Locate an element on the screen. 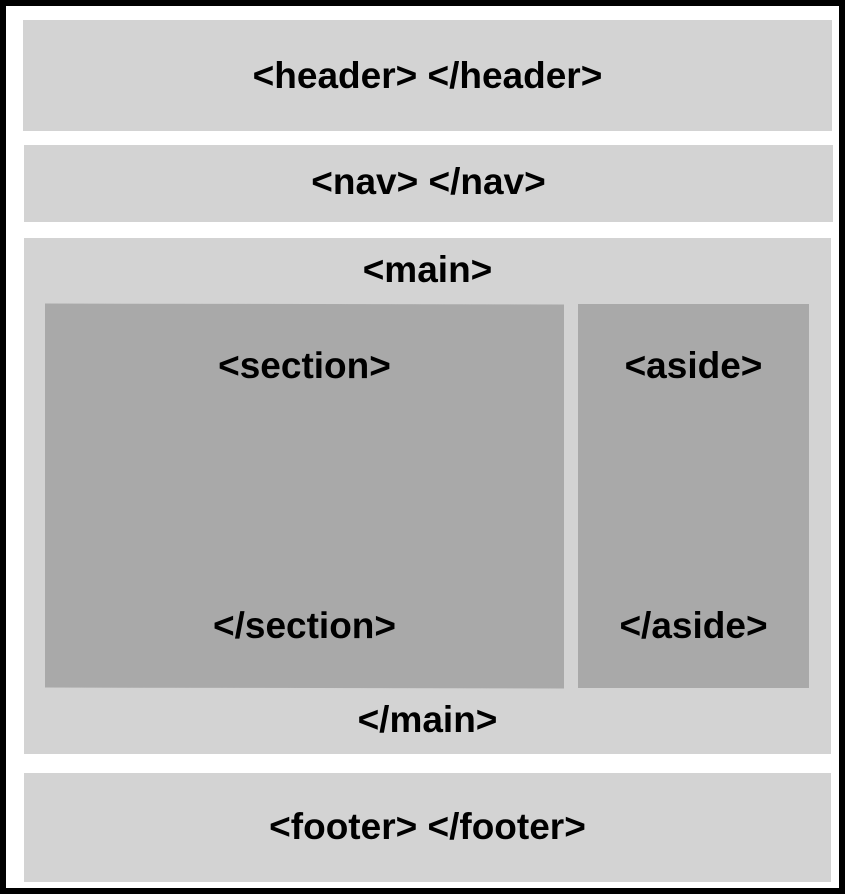  footer-label: <footer> </footer> is located at coordinates (427, 826).